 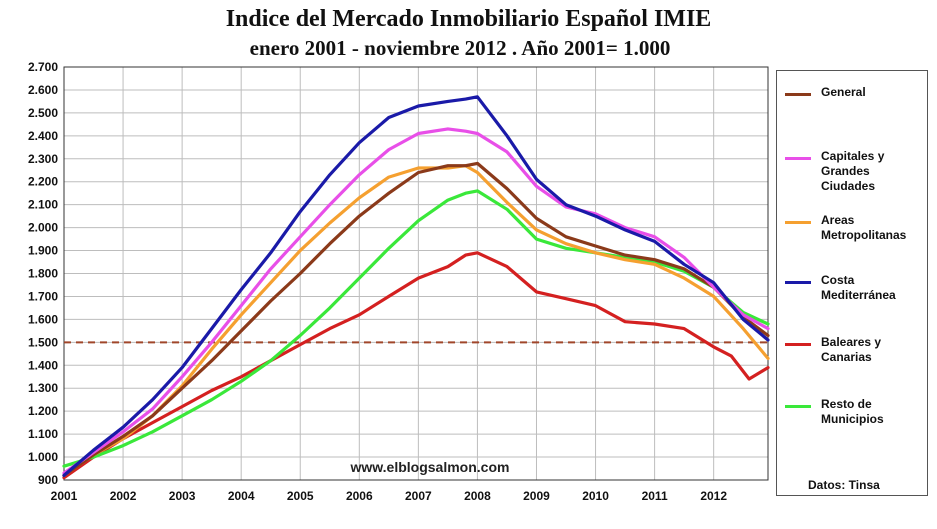 What do you see at coordinates (43, 136) in the screenshot?
I see `y-tick-label: 2.400` at bounding box center [43, 136].